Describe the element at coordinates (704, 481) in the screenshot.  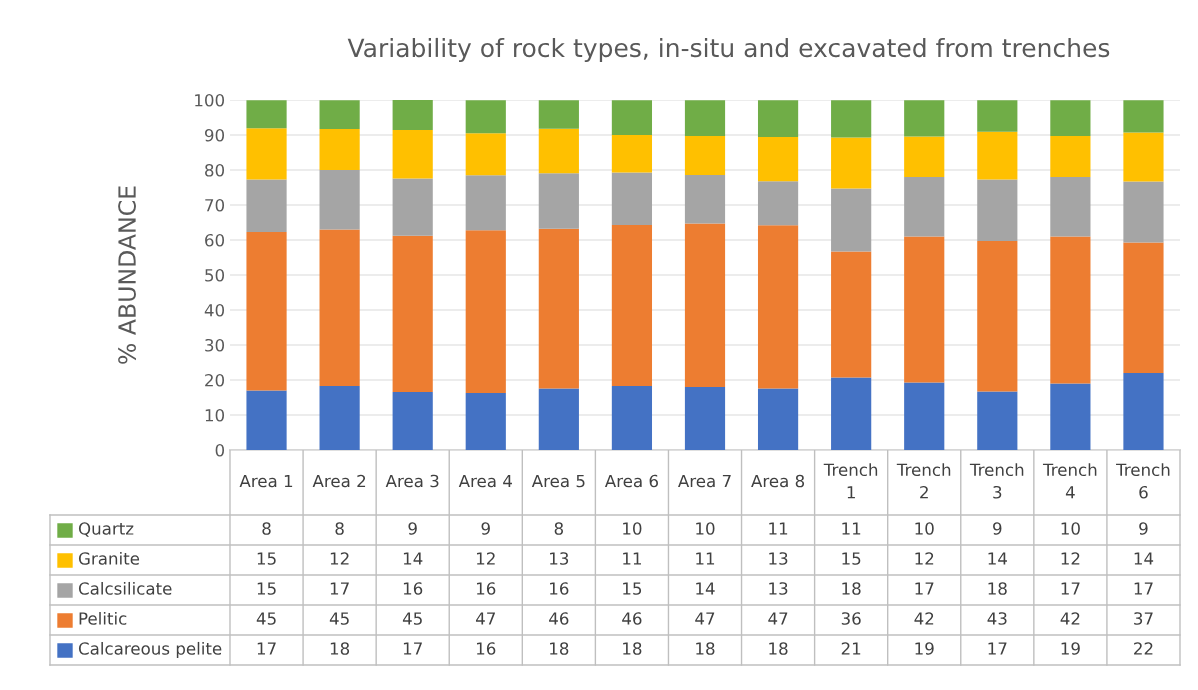
I see `x-tick-label: Area 7` at that location.